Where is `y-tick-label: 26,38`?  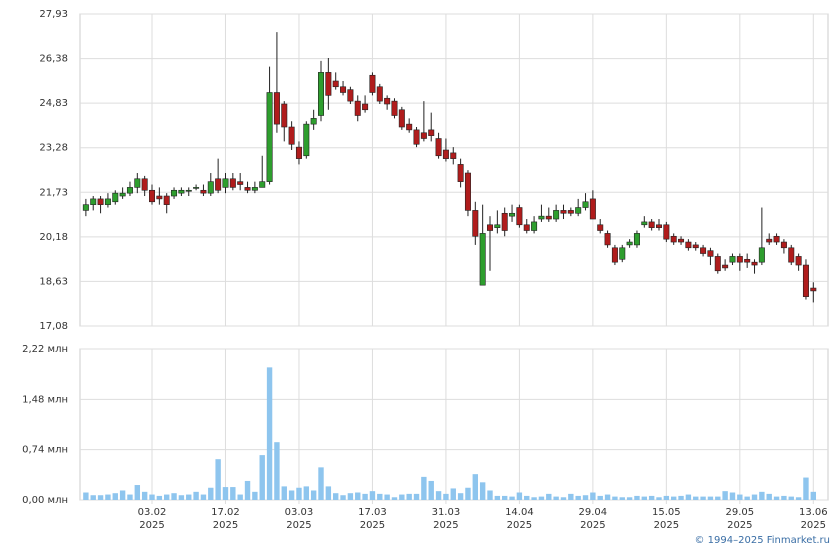
y-tick-label: 26,38 is located at coordinates (53, 59).